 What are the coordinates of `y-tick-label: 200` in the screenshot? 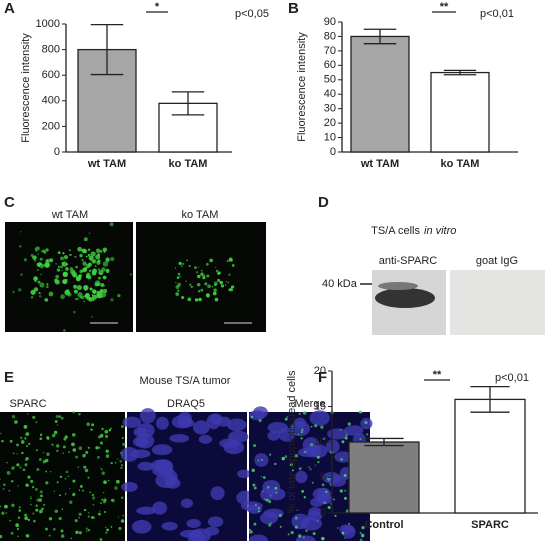 It's located at (51, 126).